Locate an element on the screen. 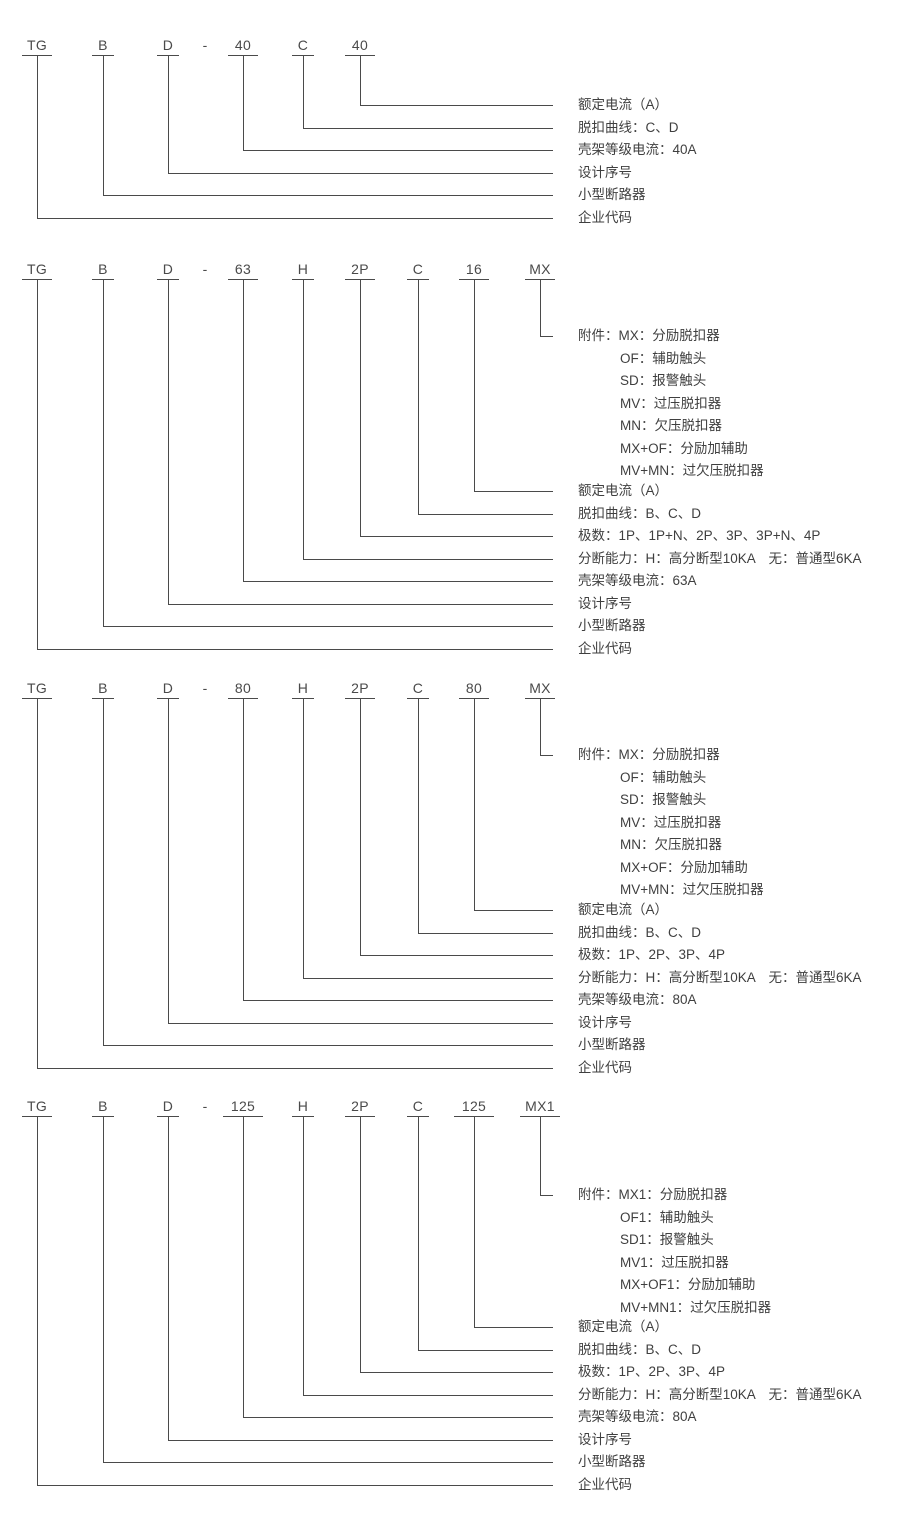 Image resolution: width=900 pixels, height=1527 pixels. model-code-segment: 16 is located at coordinates (474, 269).